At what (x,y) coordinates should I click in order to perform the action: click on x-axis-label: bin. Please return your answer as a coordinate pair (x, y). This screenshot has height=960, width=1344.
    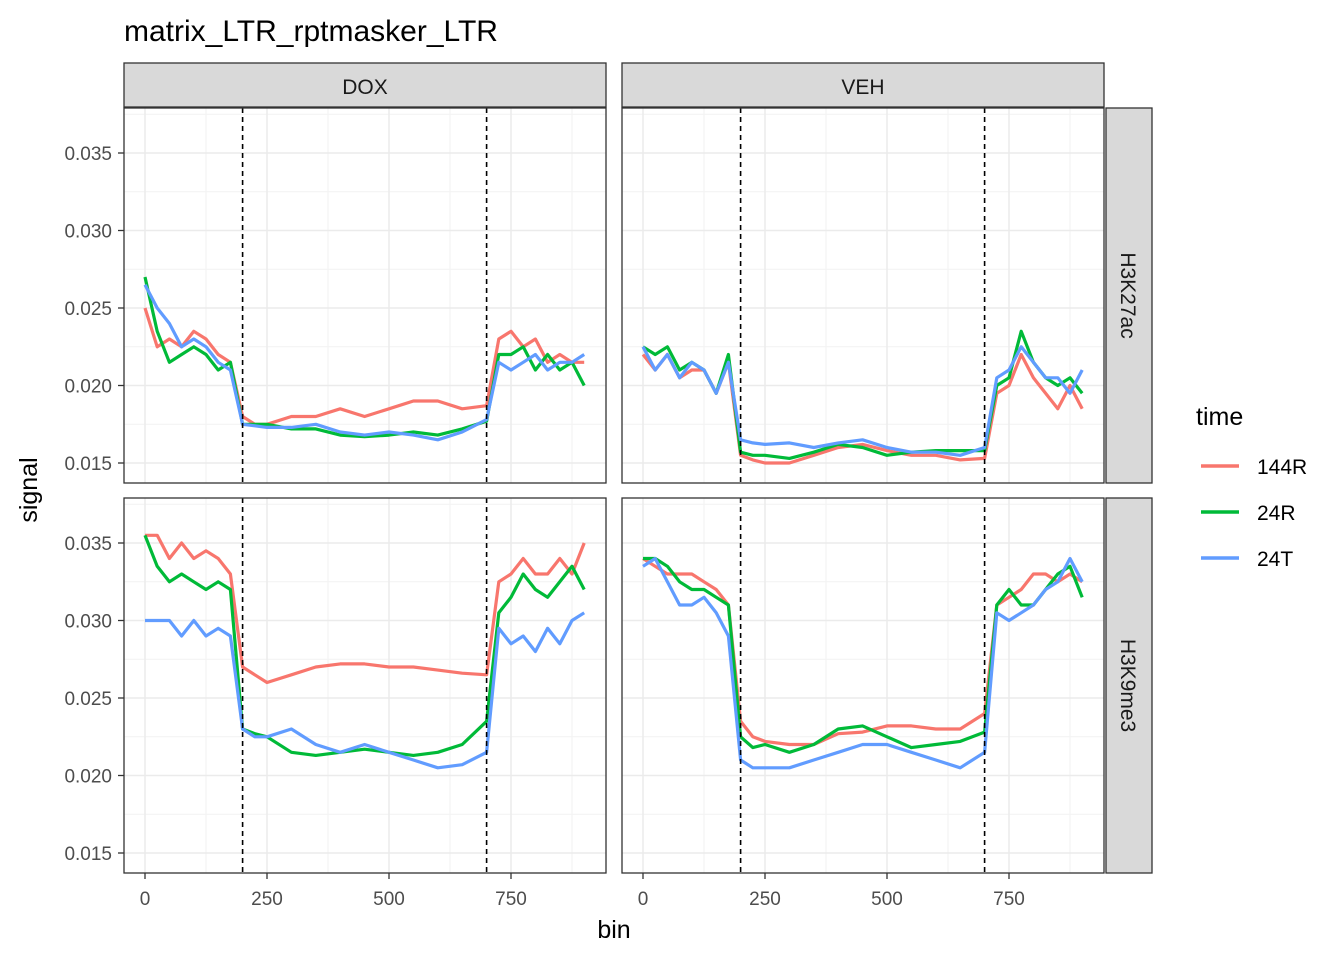
    Looking at the image, I should click on (613, 930).